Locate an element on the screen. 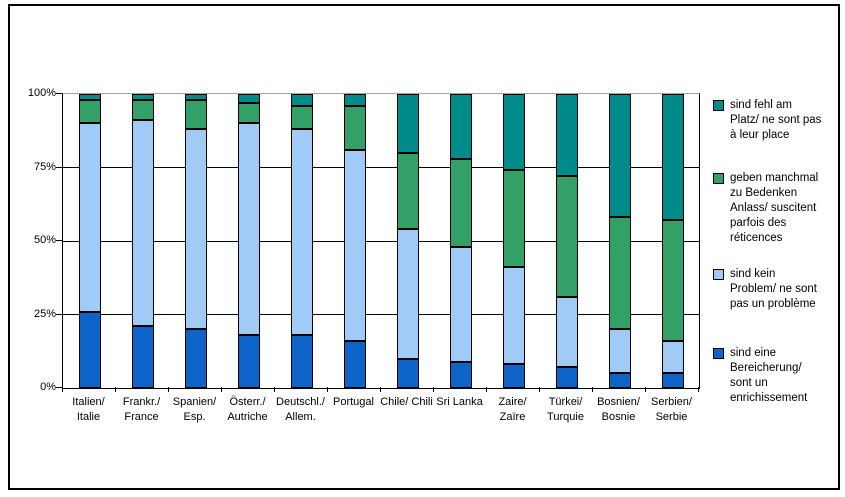 The image size is (845, 497). x-axis-label: Italien/Italie is located at coordinates (88, 409).